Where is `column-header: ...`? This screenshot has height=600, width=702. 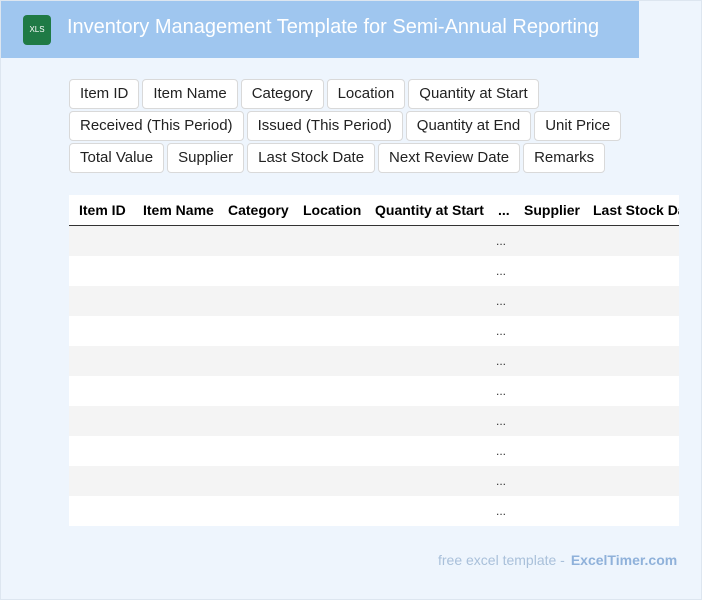
column-header: ... is located at coordinates (501, 210).